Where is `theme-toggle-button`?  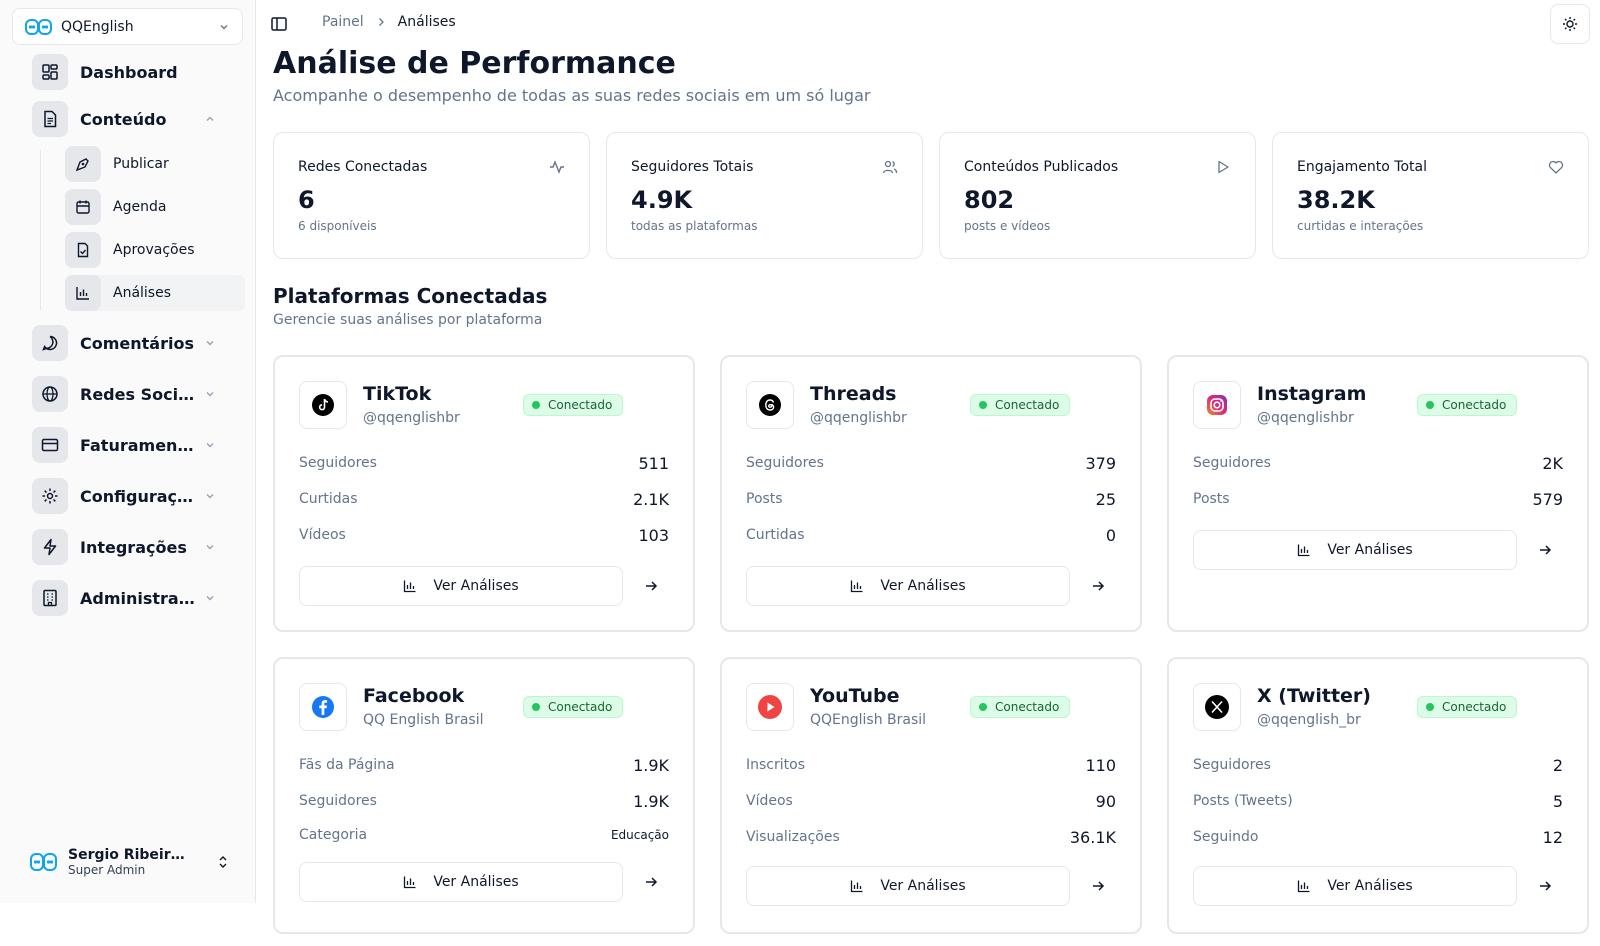 theme-toggle-button is located at coordinates (1570, 24).